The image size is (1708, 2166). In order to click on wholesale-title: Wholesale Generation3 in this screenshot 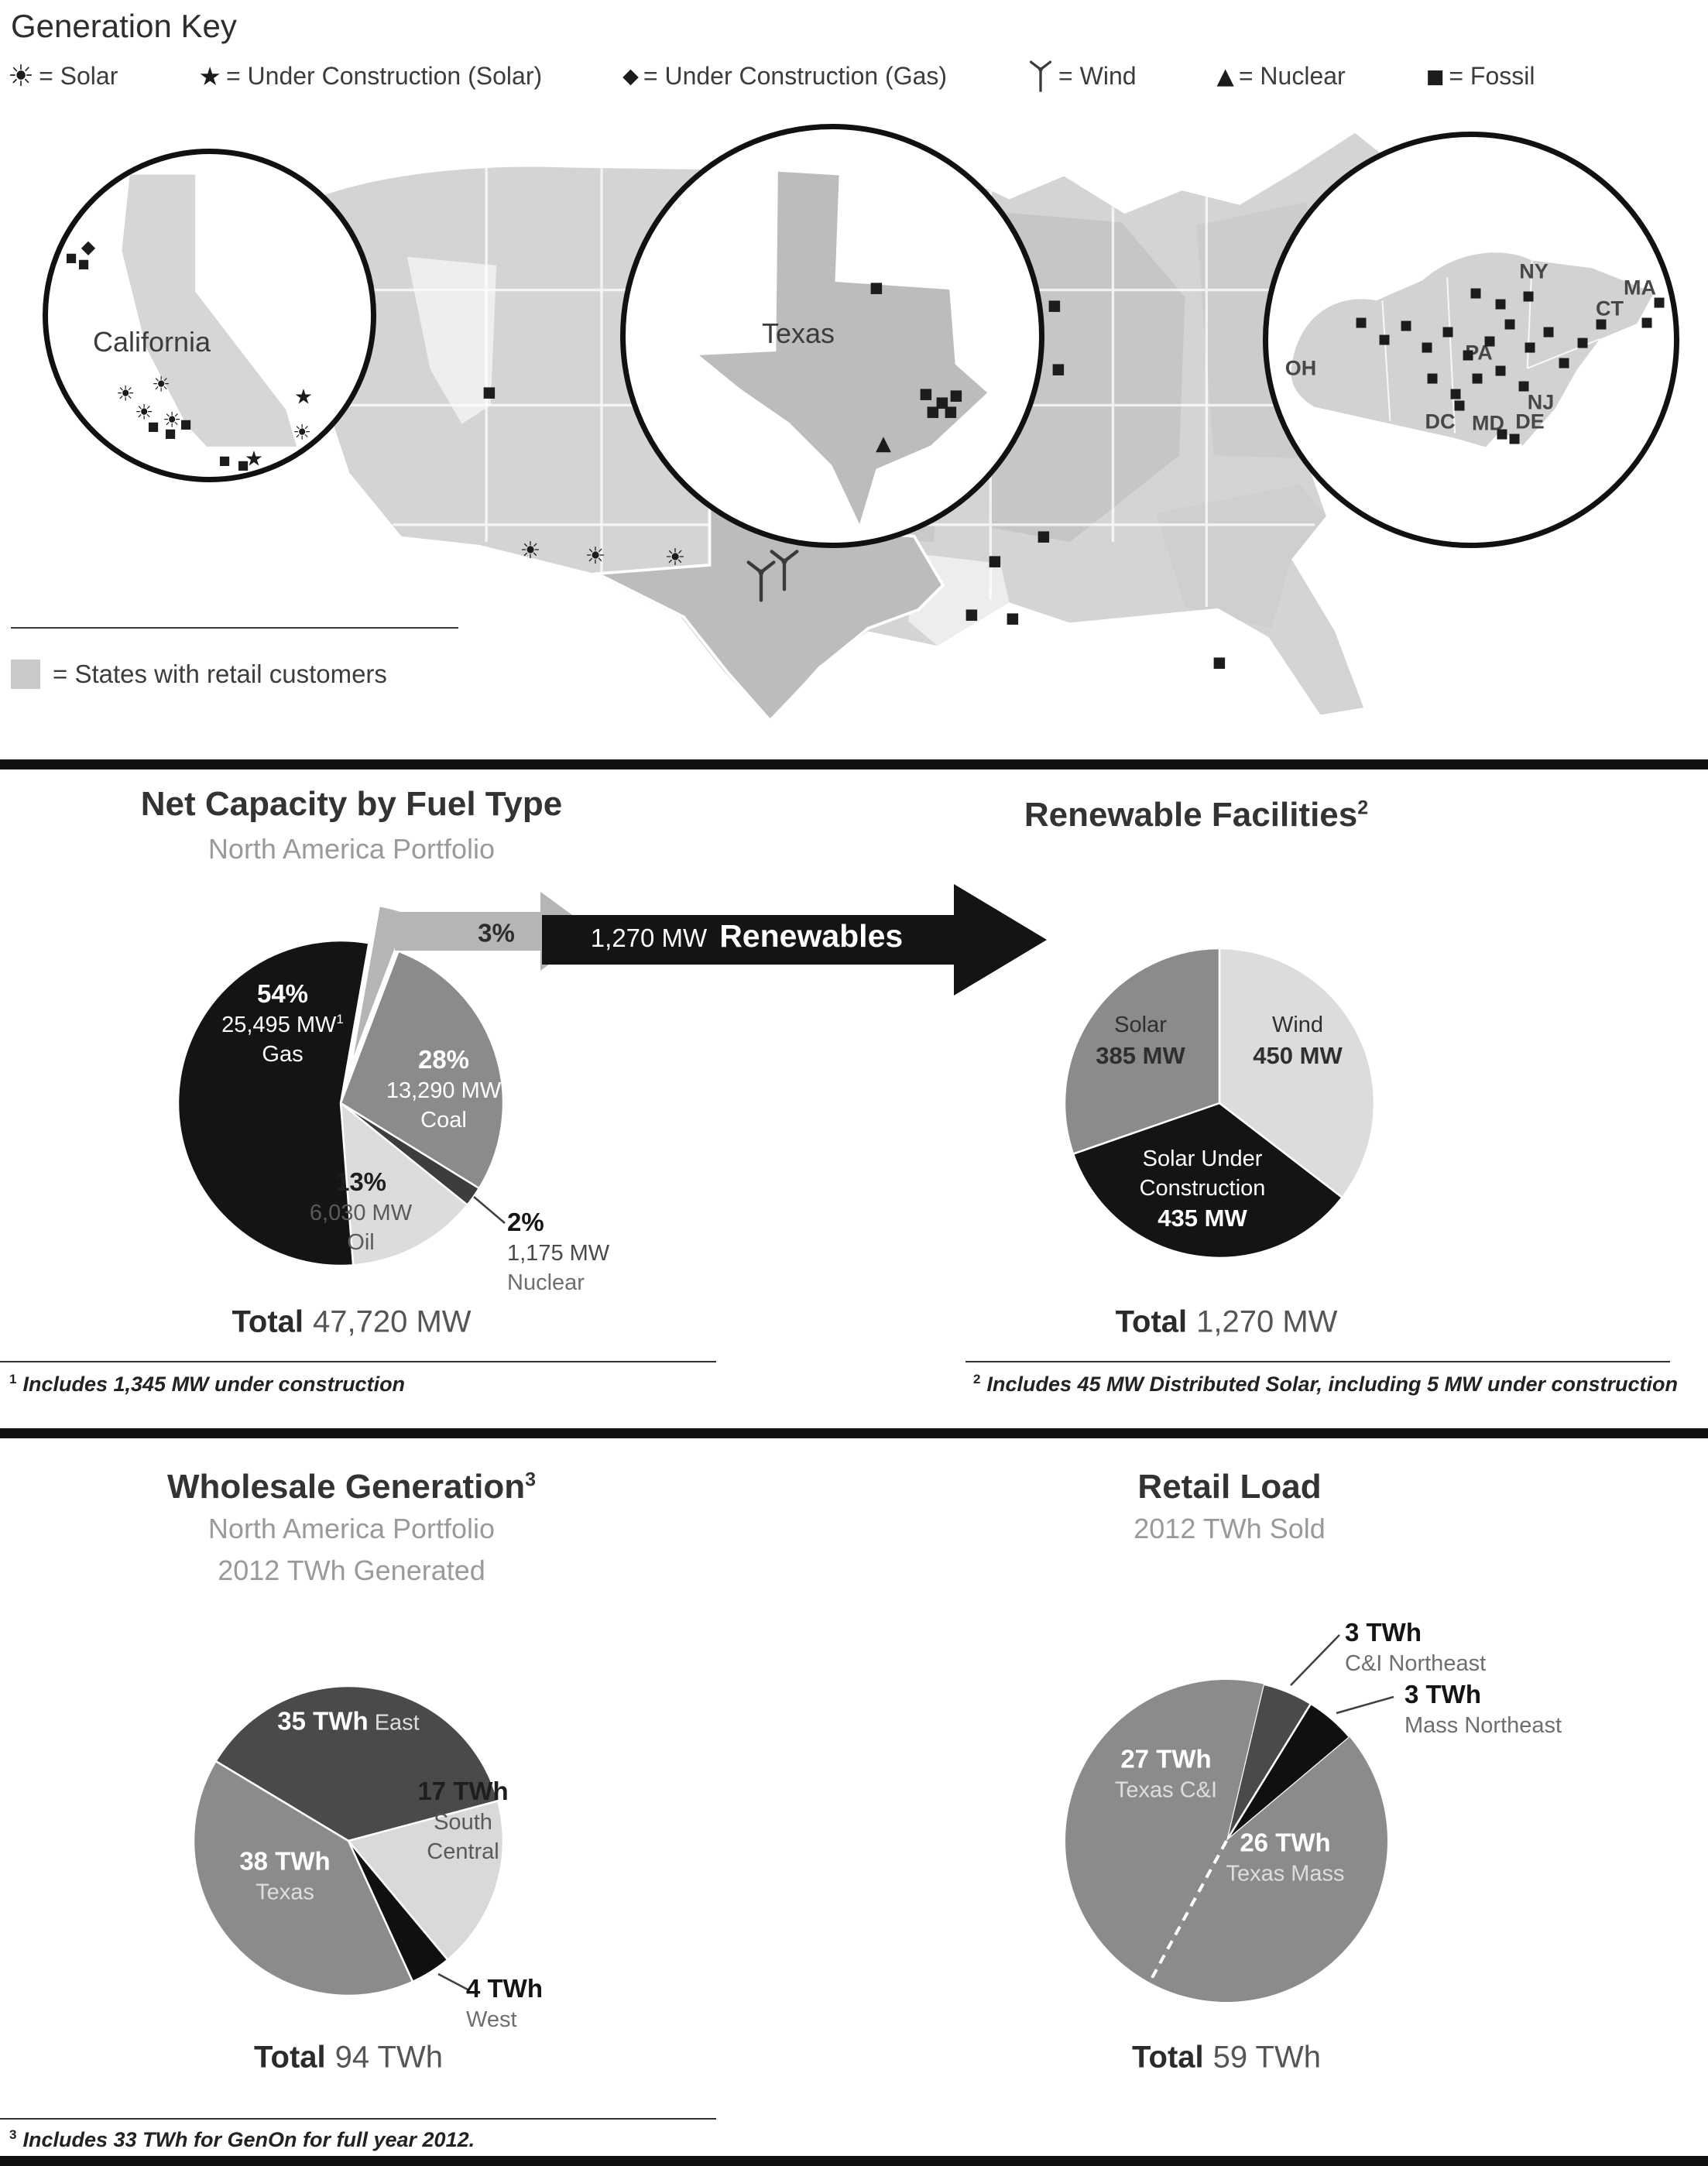, I will do `click(351, 1487)`.